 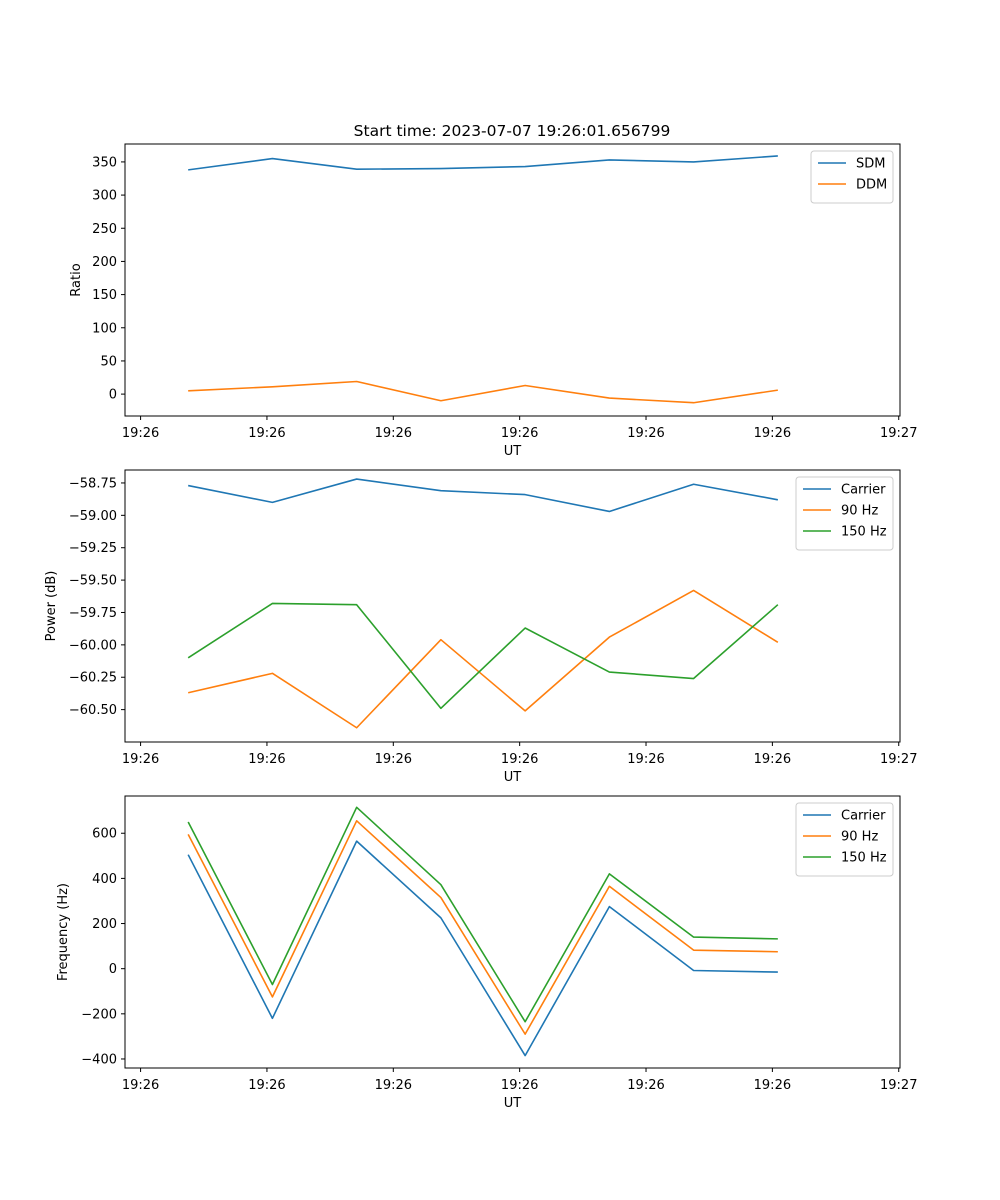 I want to click on y-tick-label: −200, so click(x=99, y=1014).